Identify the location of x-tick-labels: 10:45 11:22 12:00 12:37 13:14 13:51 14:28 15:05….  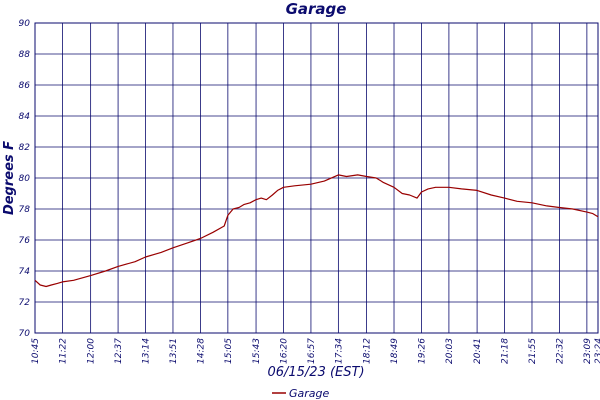
(315, 351).